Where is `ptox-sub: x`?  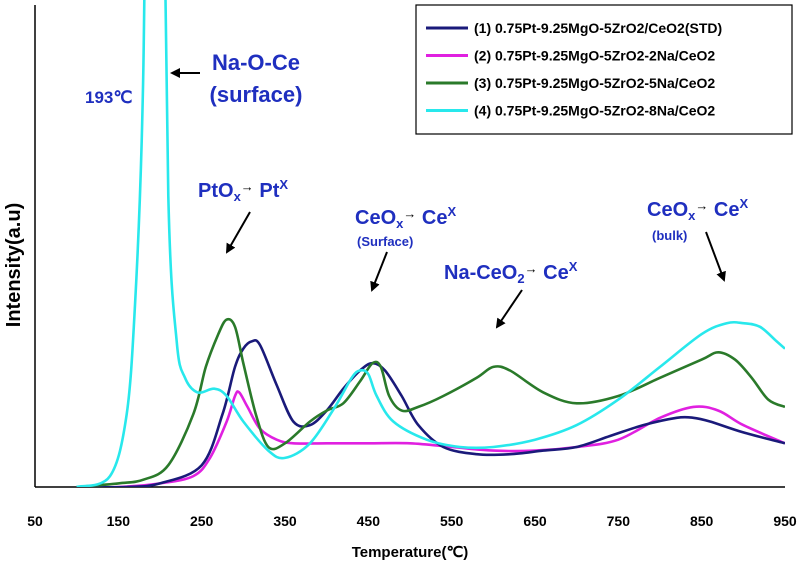 ptox-sub: x is located at coordinates (238, 196).